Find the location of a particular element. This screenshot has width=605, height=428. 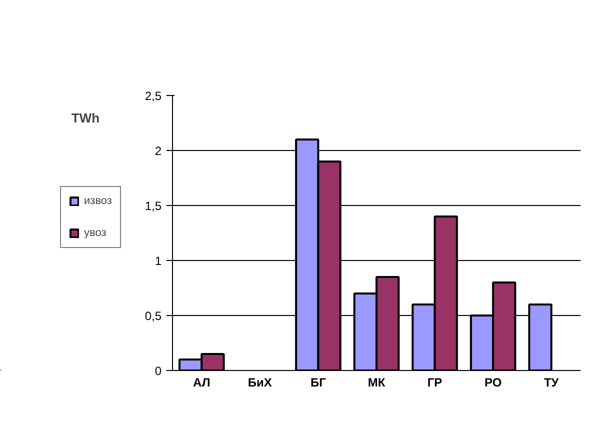

x-tick-label: БиХ is located at coordinates (260, 383).